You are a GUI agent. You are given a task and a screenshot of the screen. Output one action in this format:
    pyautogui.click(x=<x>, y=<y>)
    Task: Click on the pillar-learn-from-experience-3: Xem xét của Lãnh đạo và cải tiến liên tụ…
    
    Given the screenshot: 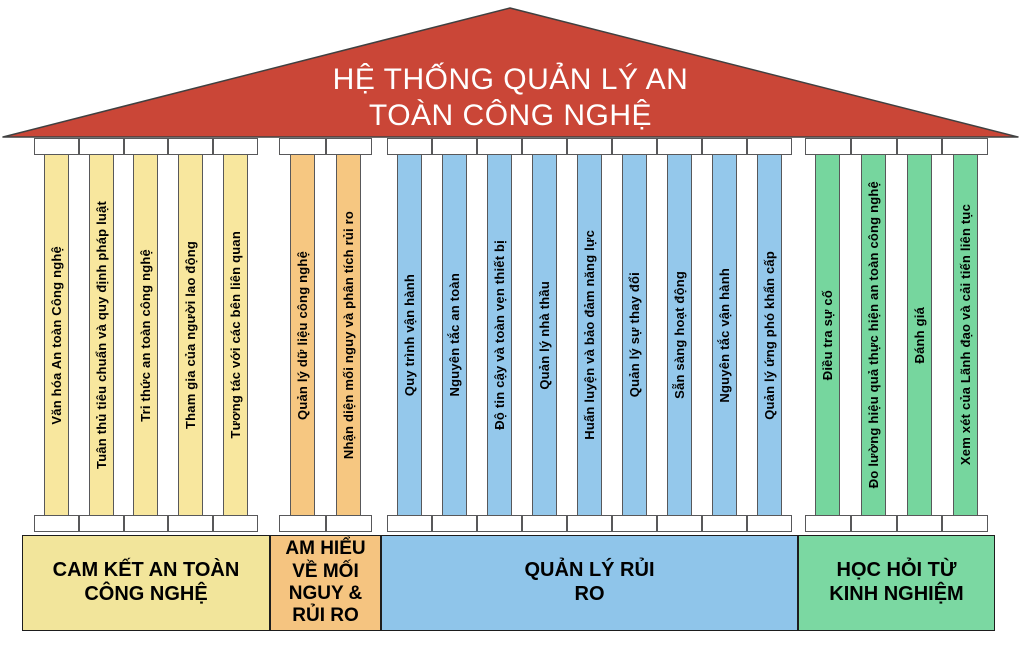 What is the action you would take?
    pyautogui.click(x=965, y=335)
    